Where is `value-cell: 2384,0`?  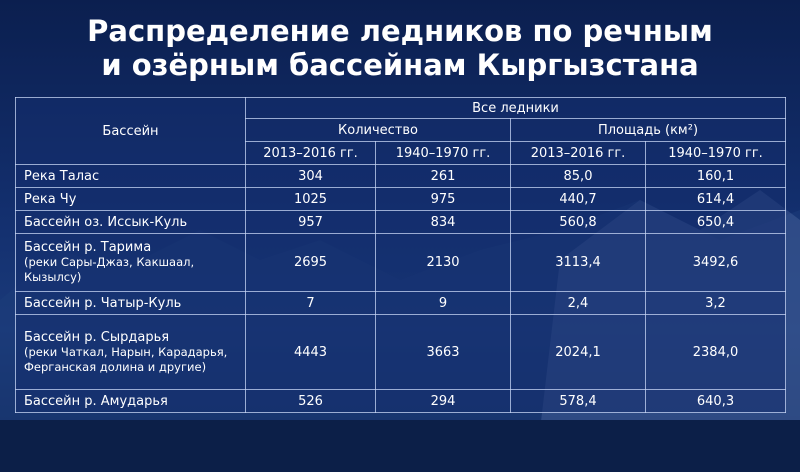 value-cell: 2384,0 is located at coordinates (715, 352).